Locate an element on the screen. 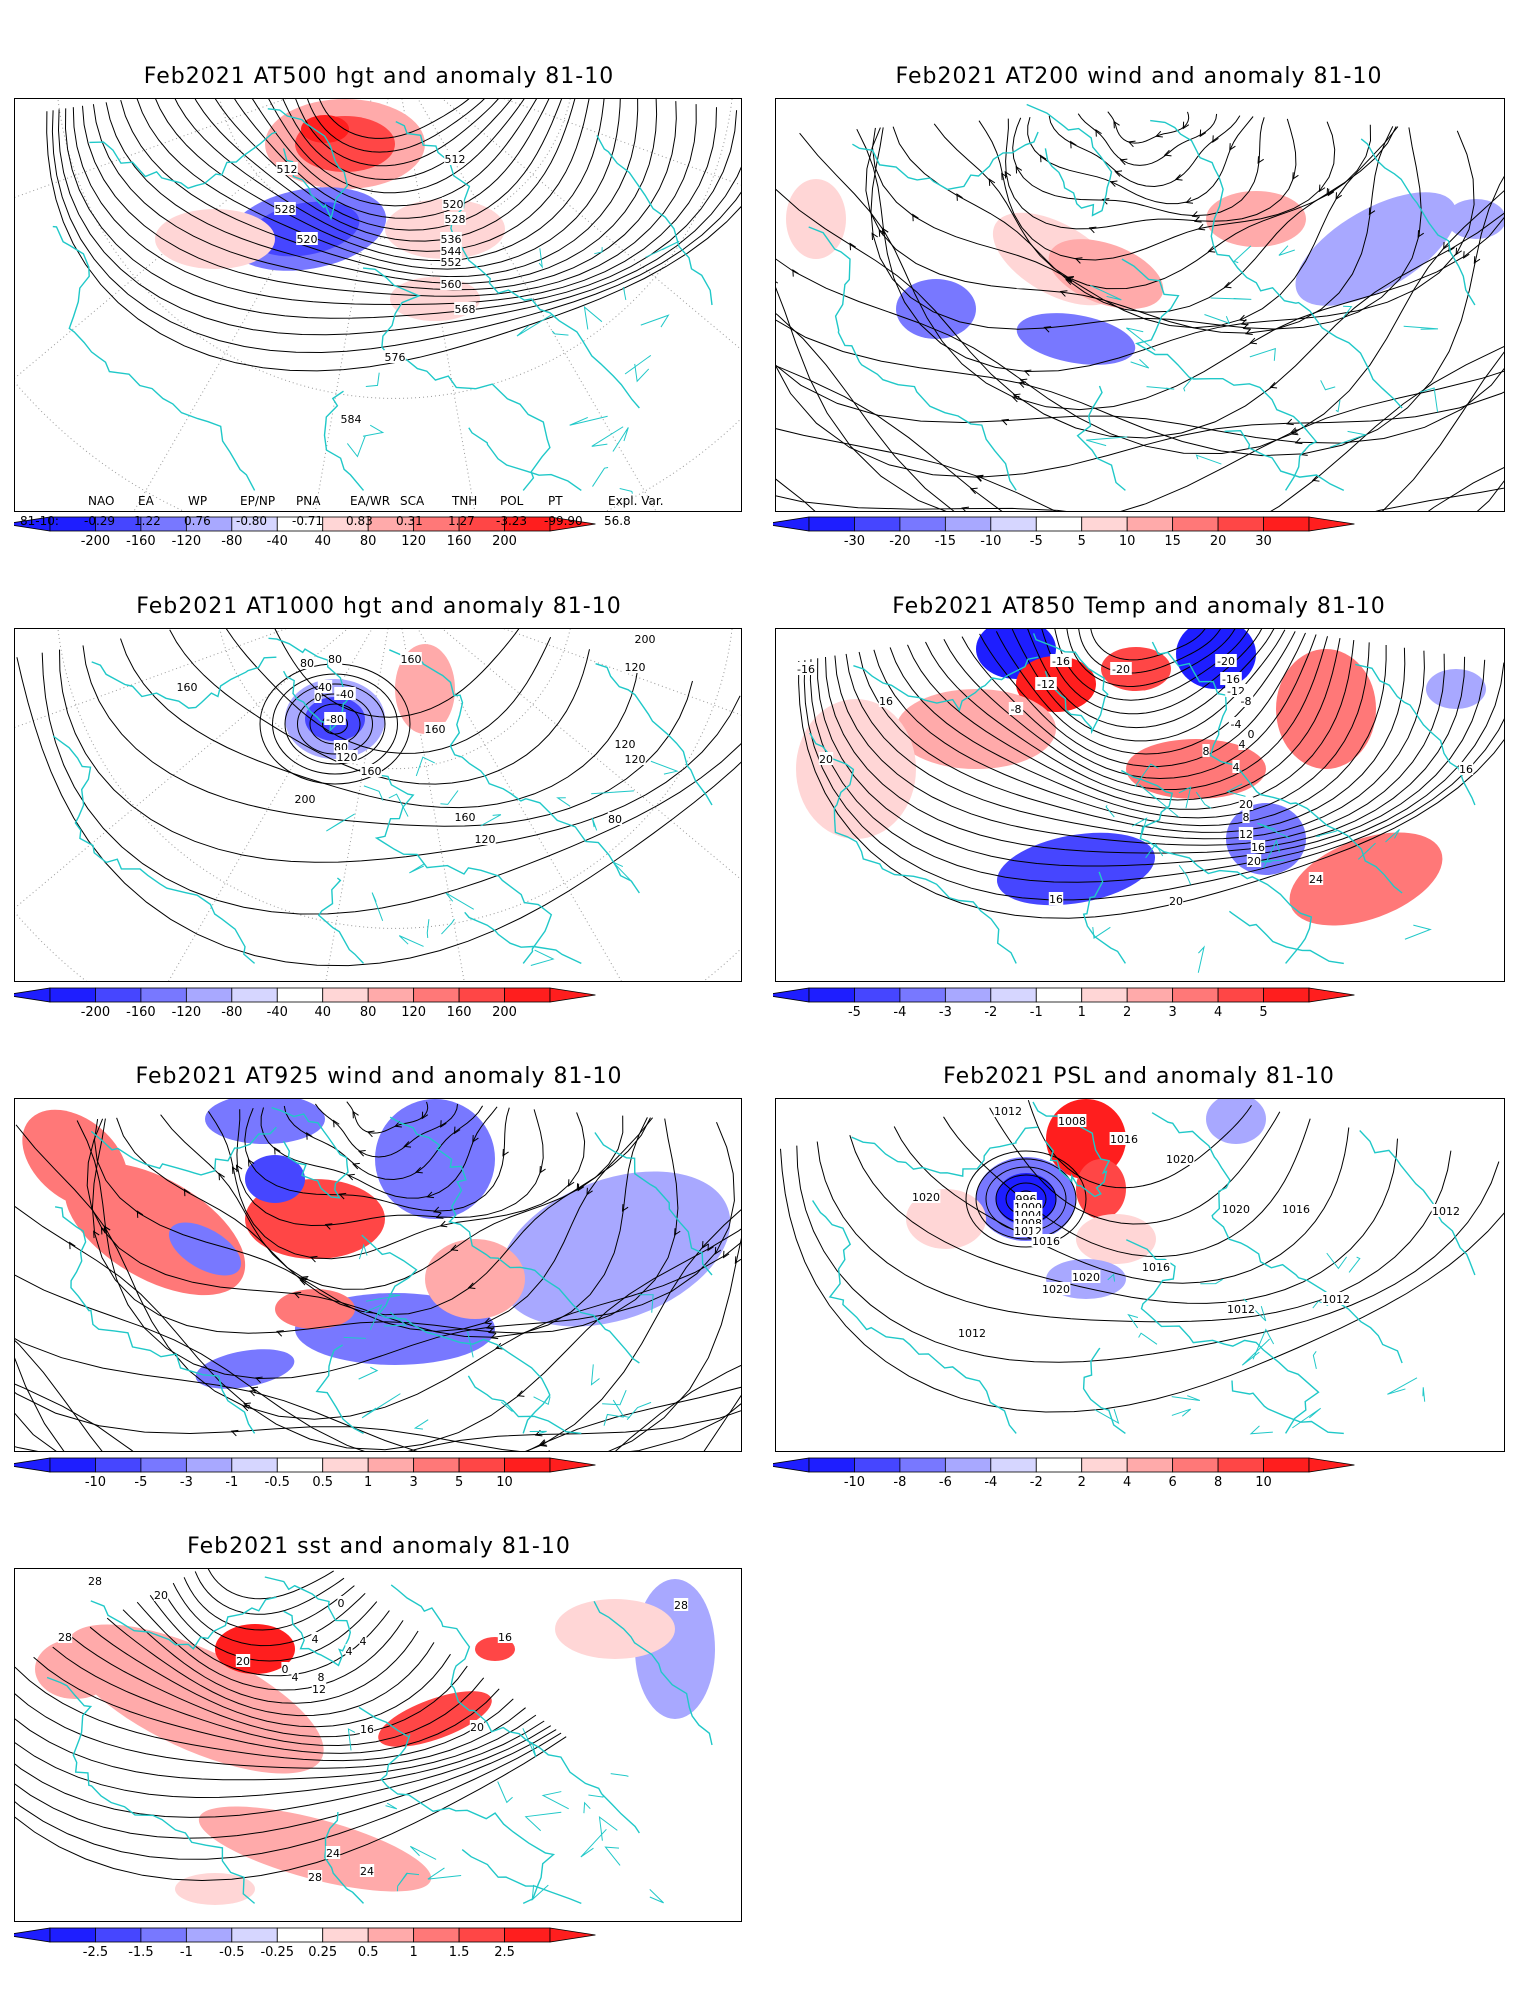 Image resolution: width=1520 pixels, height=2000 pixels. colorbar-tick-label: -15 is located at coordinates (945, 541).